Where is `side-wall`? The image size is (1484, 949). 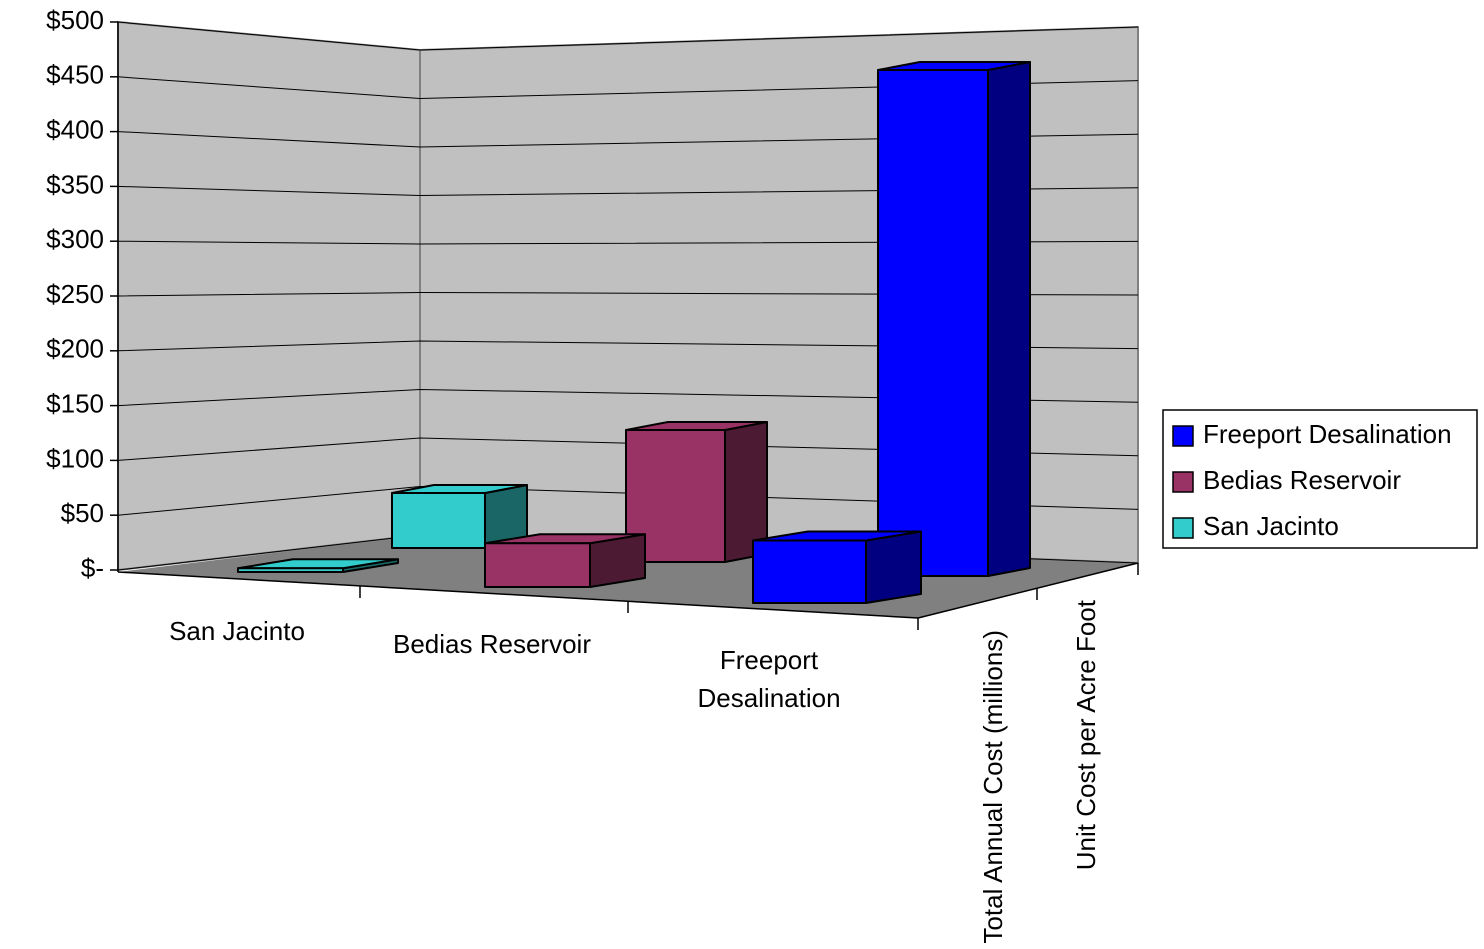 side-wall is located at coordinates (269, 296).